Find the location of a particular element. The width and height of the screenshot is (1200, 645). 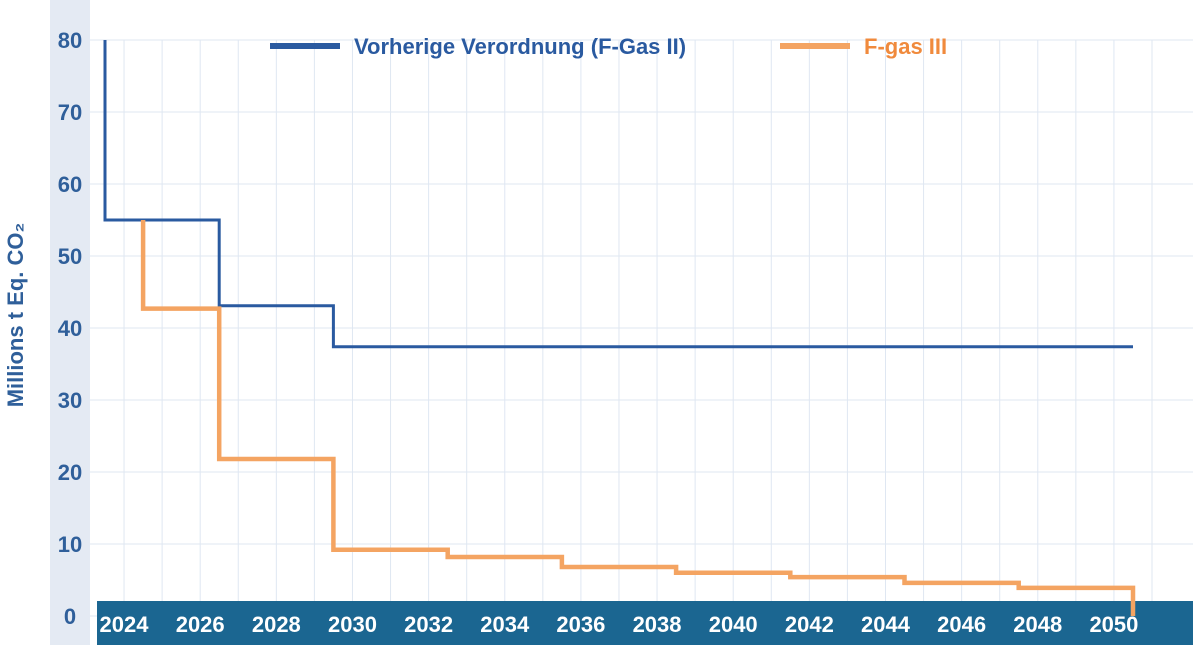

y-axis-strip is located at coordinates (70, 322).